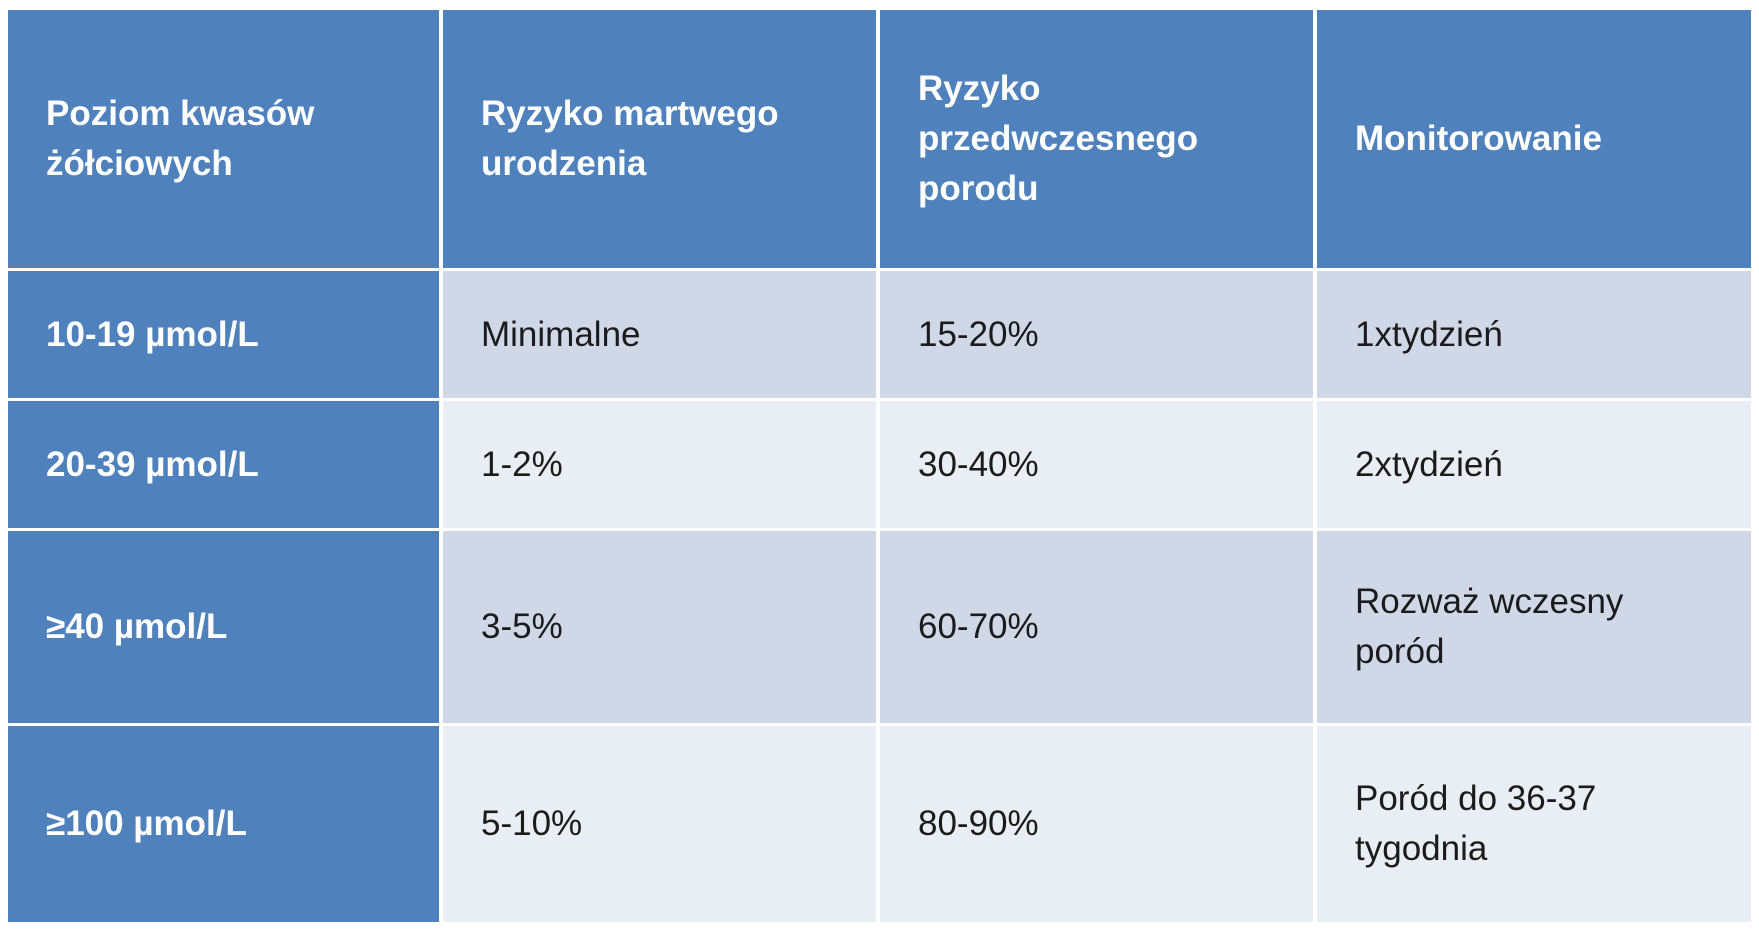 The image size is (1759, 945). I want to click on row-header-cell: 20-39 µmol/L, so click(223, 464).